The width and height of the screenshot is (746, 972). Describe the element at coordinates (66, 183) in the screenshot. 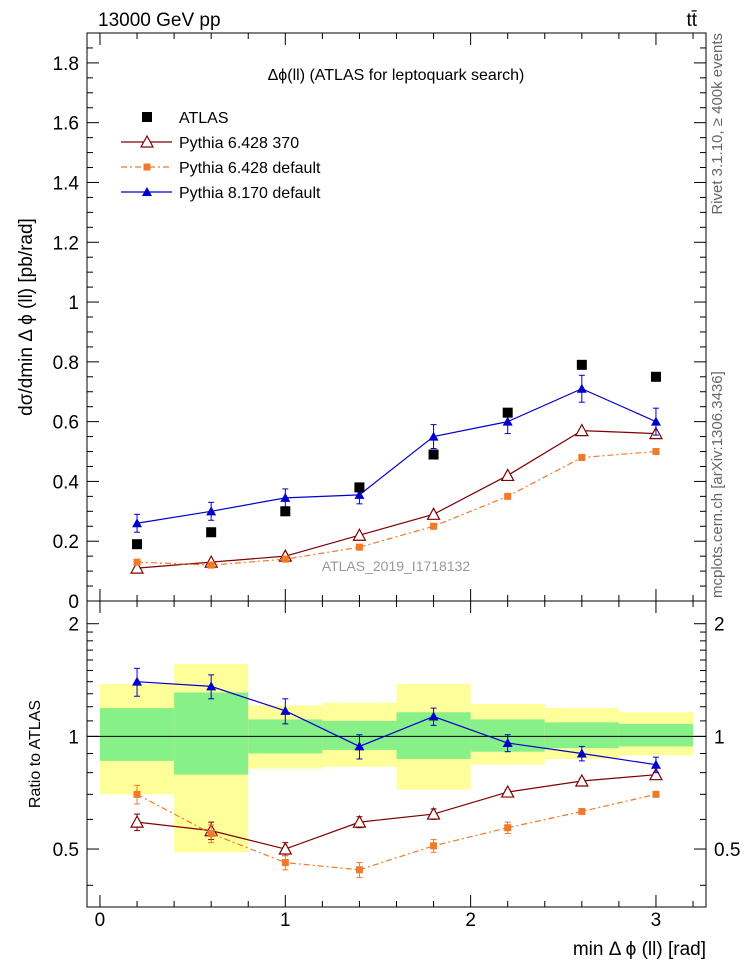

I see `y-tick-label: 1.4` at that location.